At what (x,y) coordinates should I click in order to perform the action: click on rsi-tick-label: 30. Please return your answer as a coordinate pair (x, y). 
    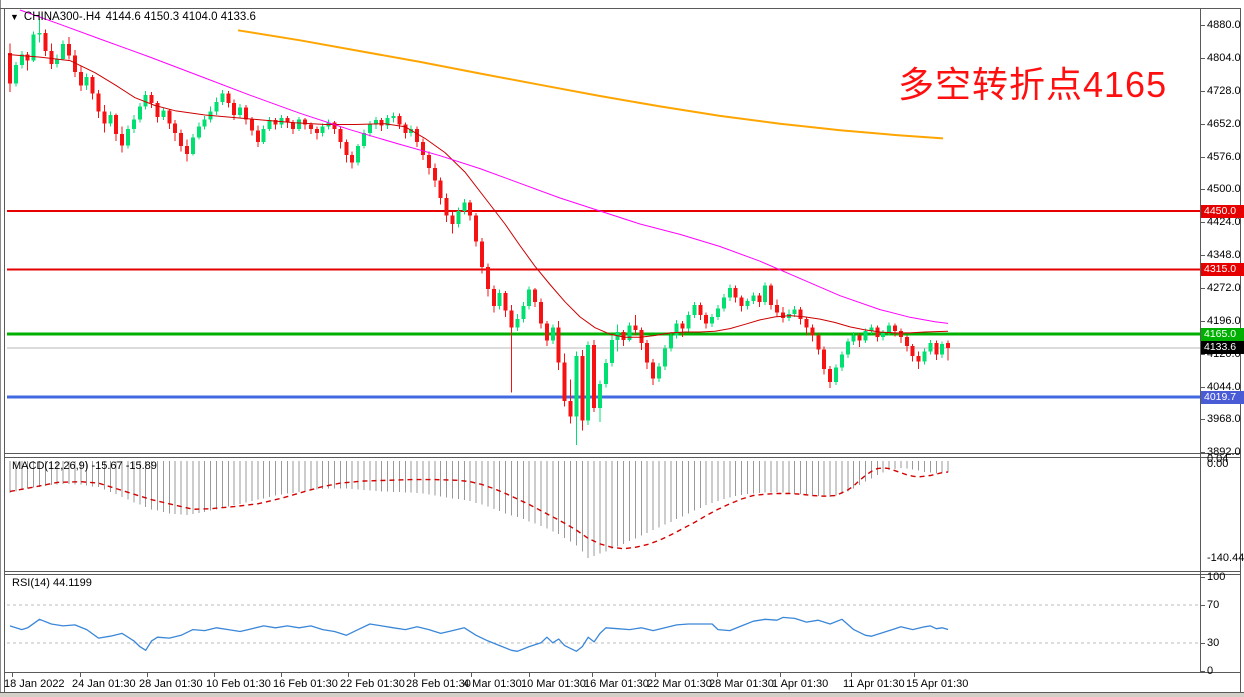
    Looking at the image, I should click on (1213, 642).